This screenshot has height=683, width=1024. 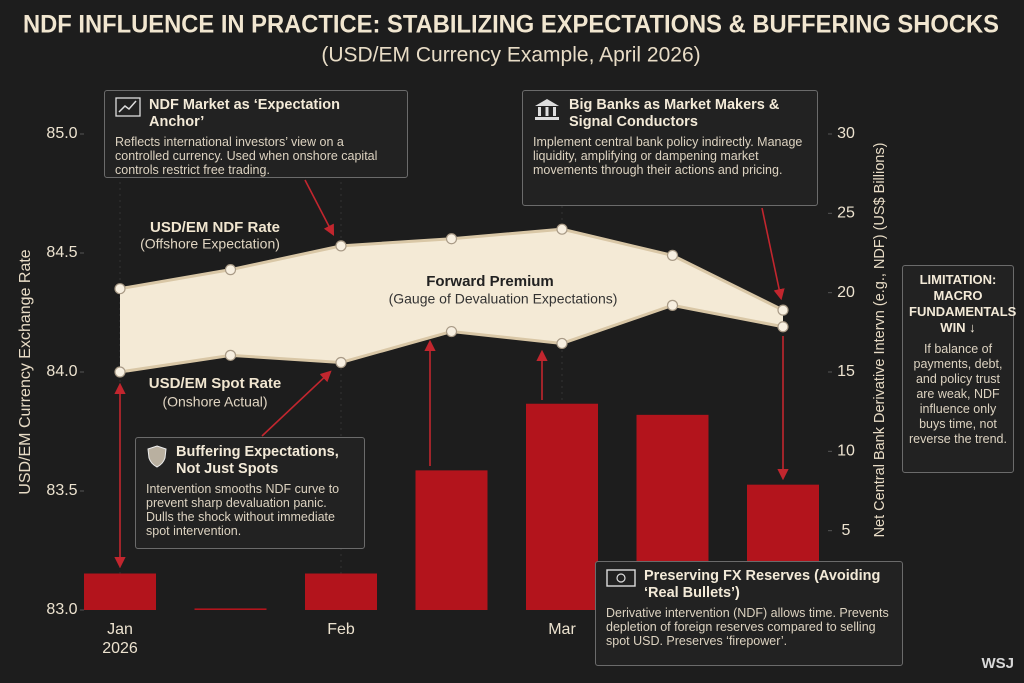 What do you see at coordinates (562, 629) in the screenshot?
I see `x-tick-label: Mar` at bounding box center [562, 629].